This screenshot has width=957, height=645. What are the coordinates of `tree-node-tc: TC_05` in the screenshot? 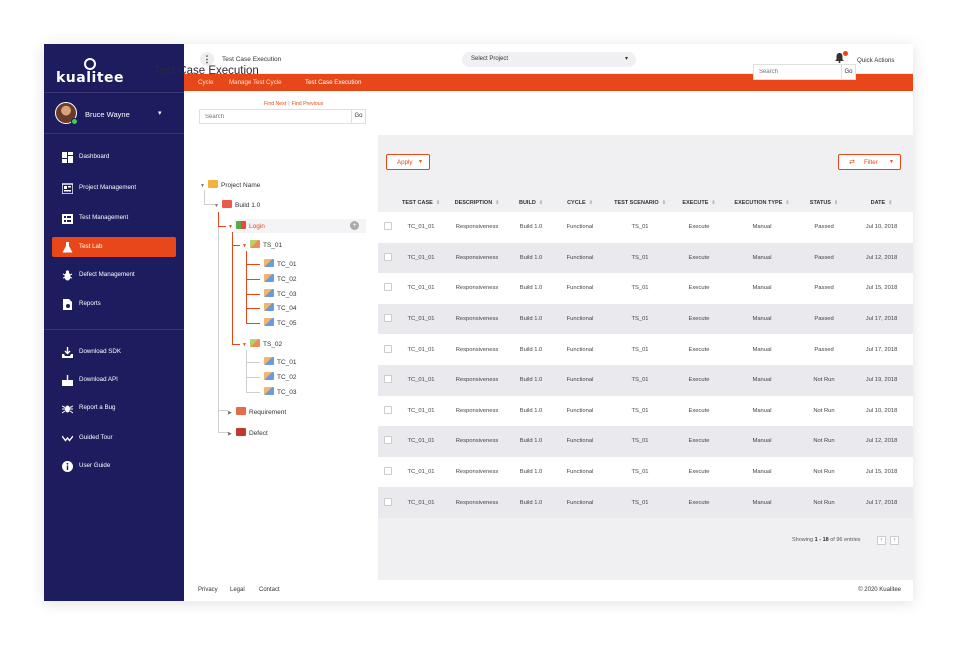 It's located at (280, 324).